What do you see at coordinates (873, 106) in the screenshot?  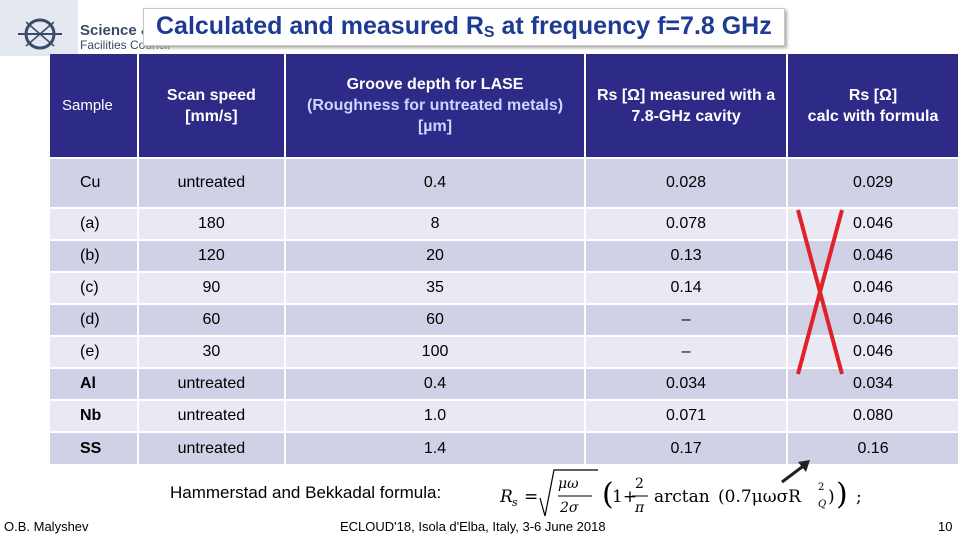 I see `header-rs-calc: Rs [Ω] calc with formula` at bounding box center [873, 106].